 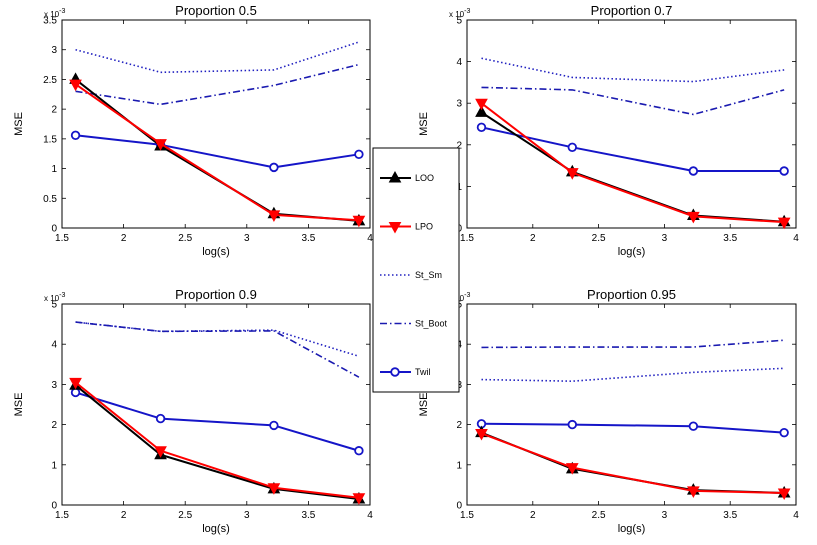 I want to click on y-exponent-label: x 10-3, so click(x=54, y=297).